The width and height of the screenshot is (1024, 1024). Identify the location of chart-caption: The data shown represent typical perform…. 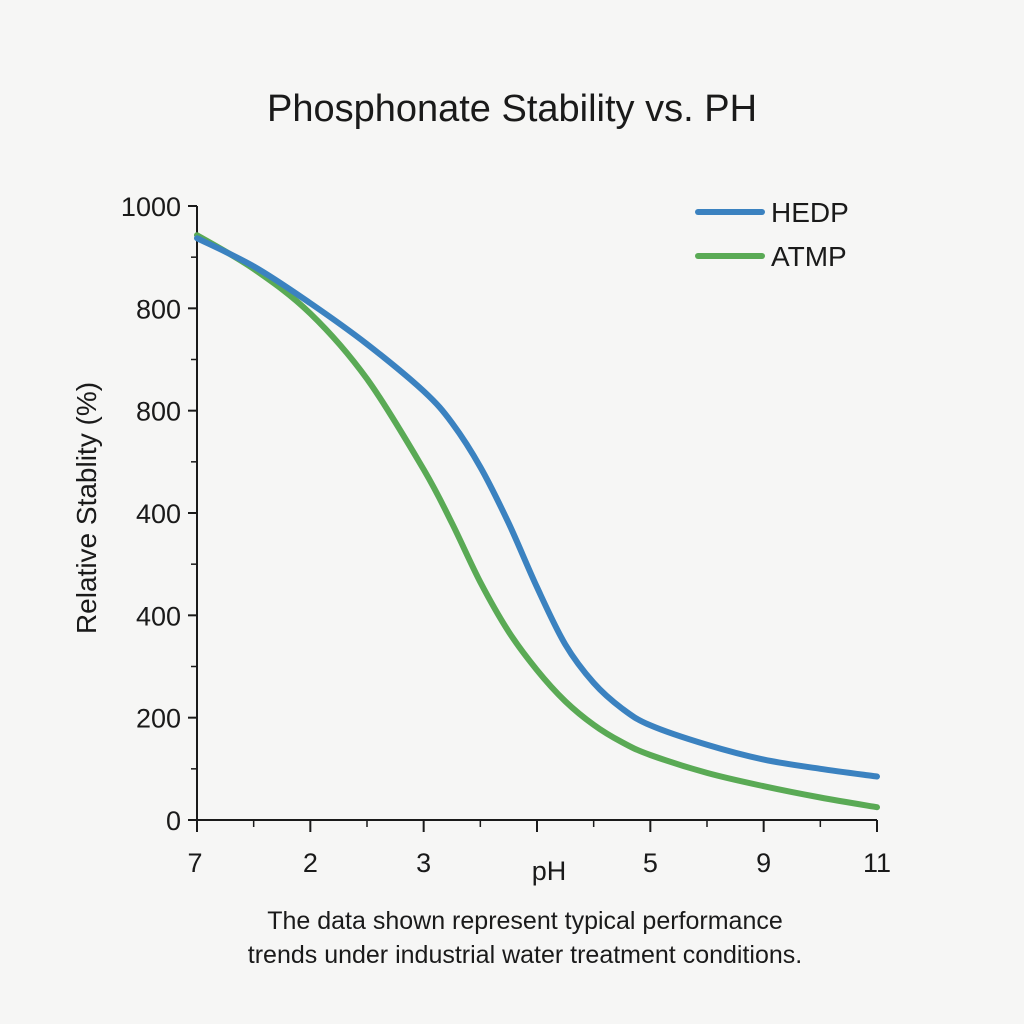
(512, 938).